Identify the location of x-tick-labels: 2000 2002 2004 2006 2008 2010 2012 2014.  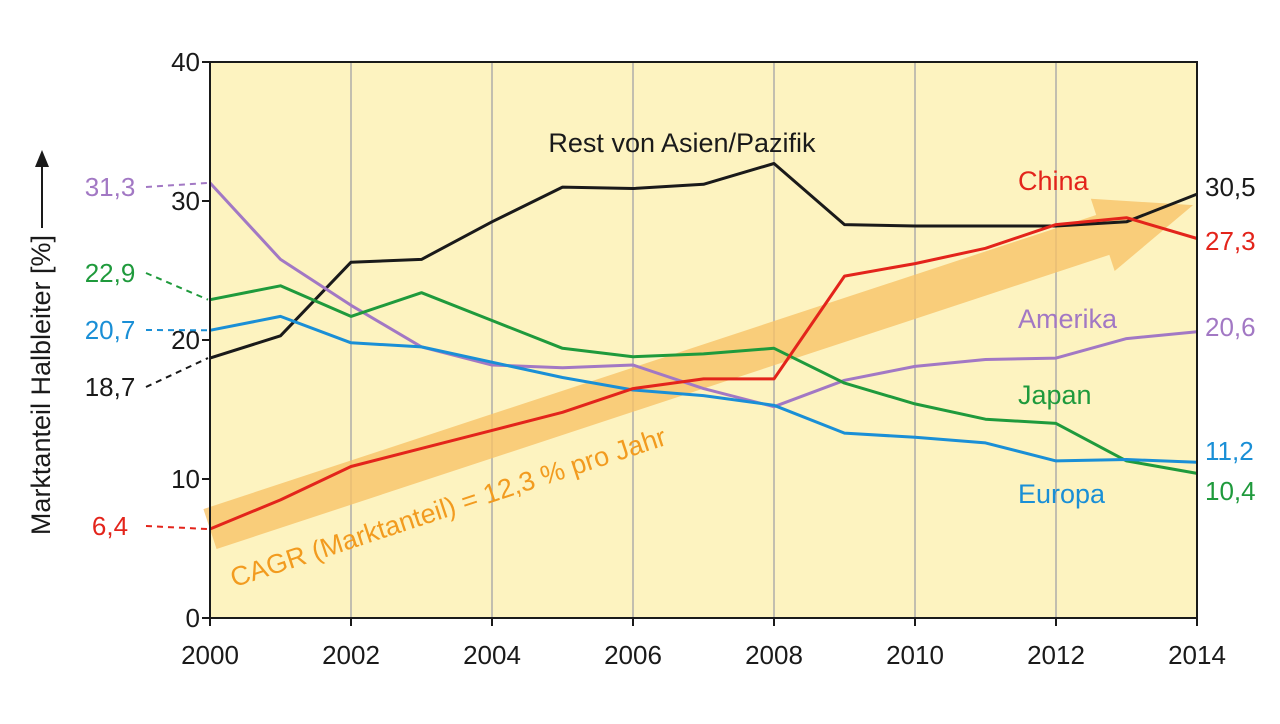
(703, 644).